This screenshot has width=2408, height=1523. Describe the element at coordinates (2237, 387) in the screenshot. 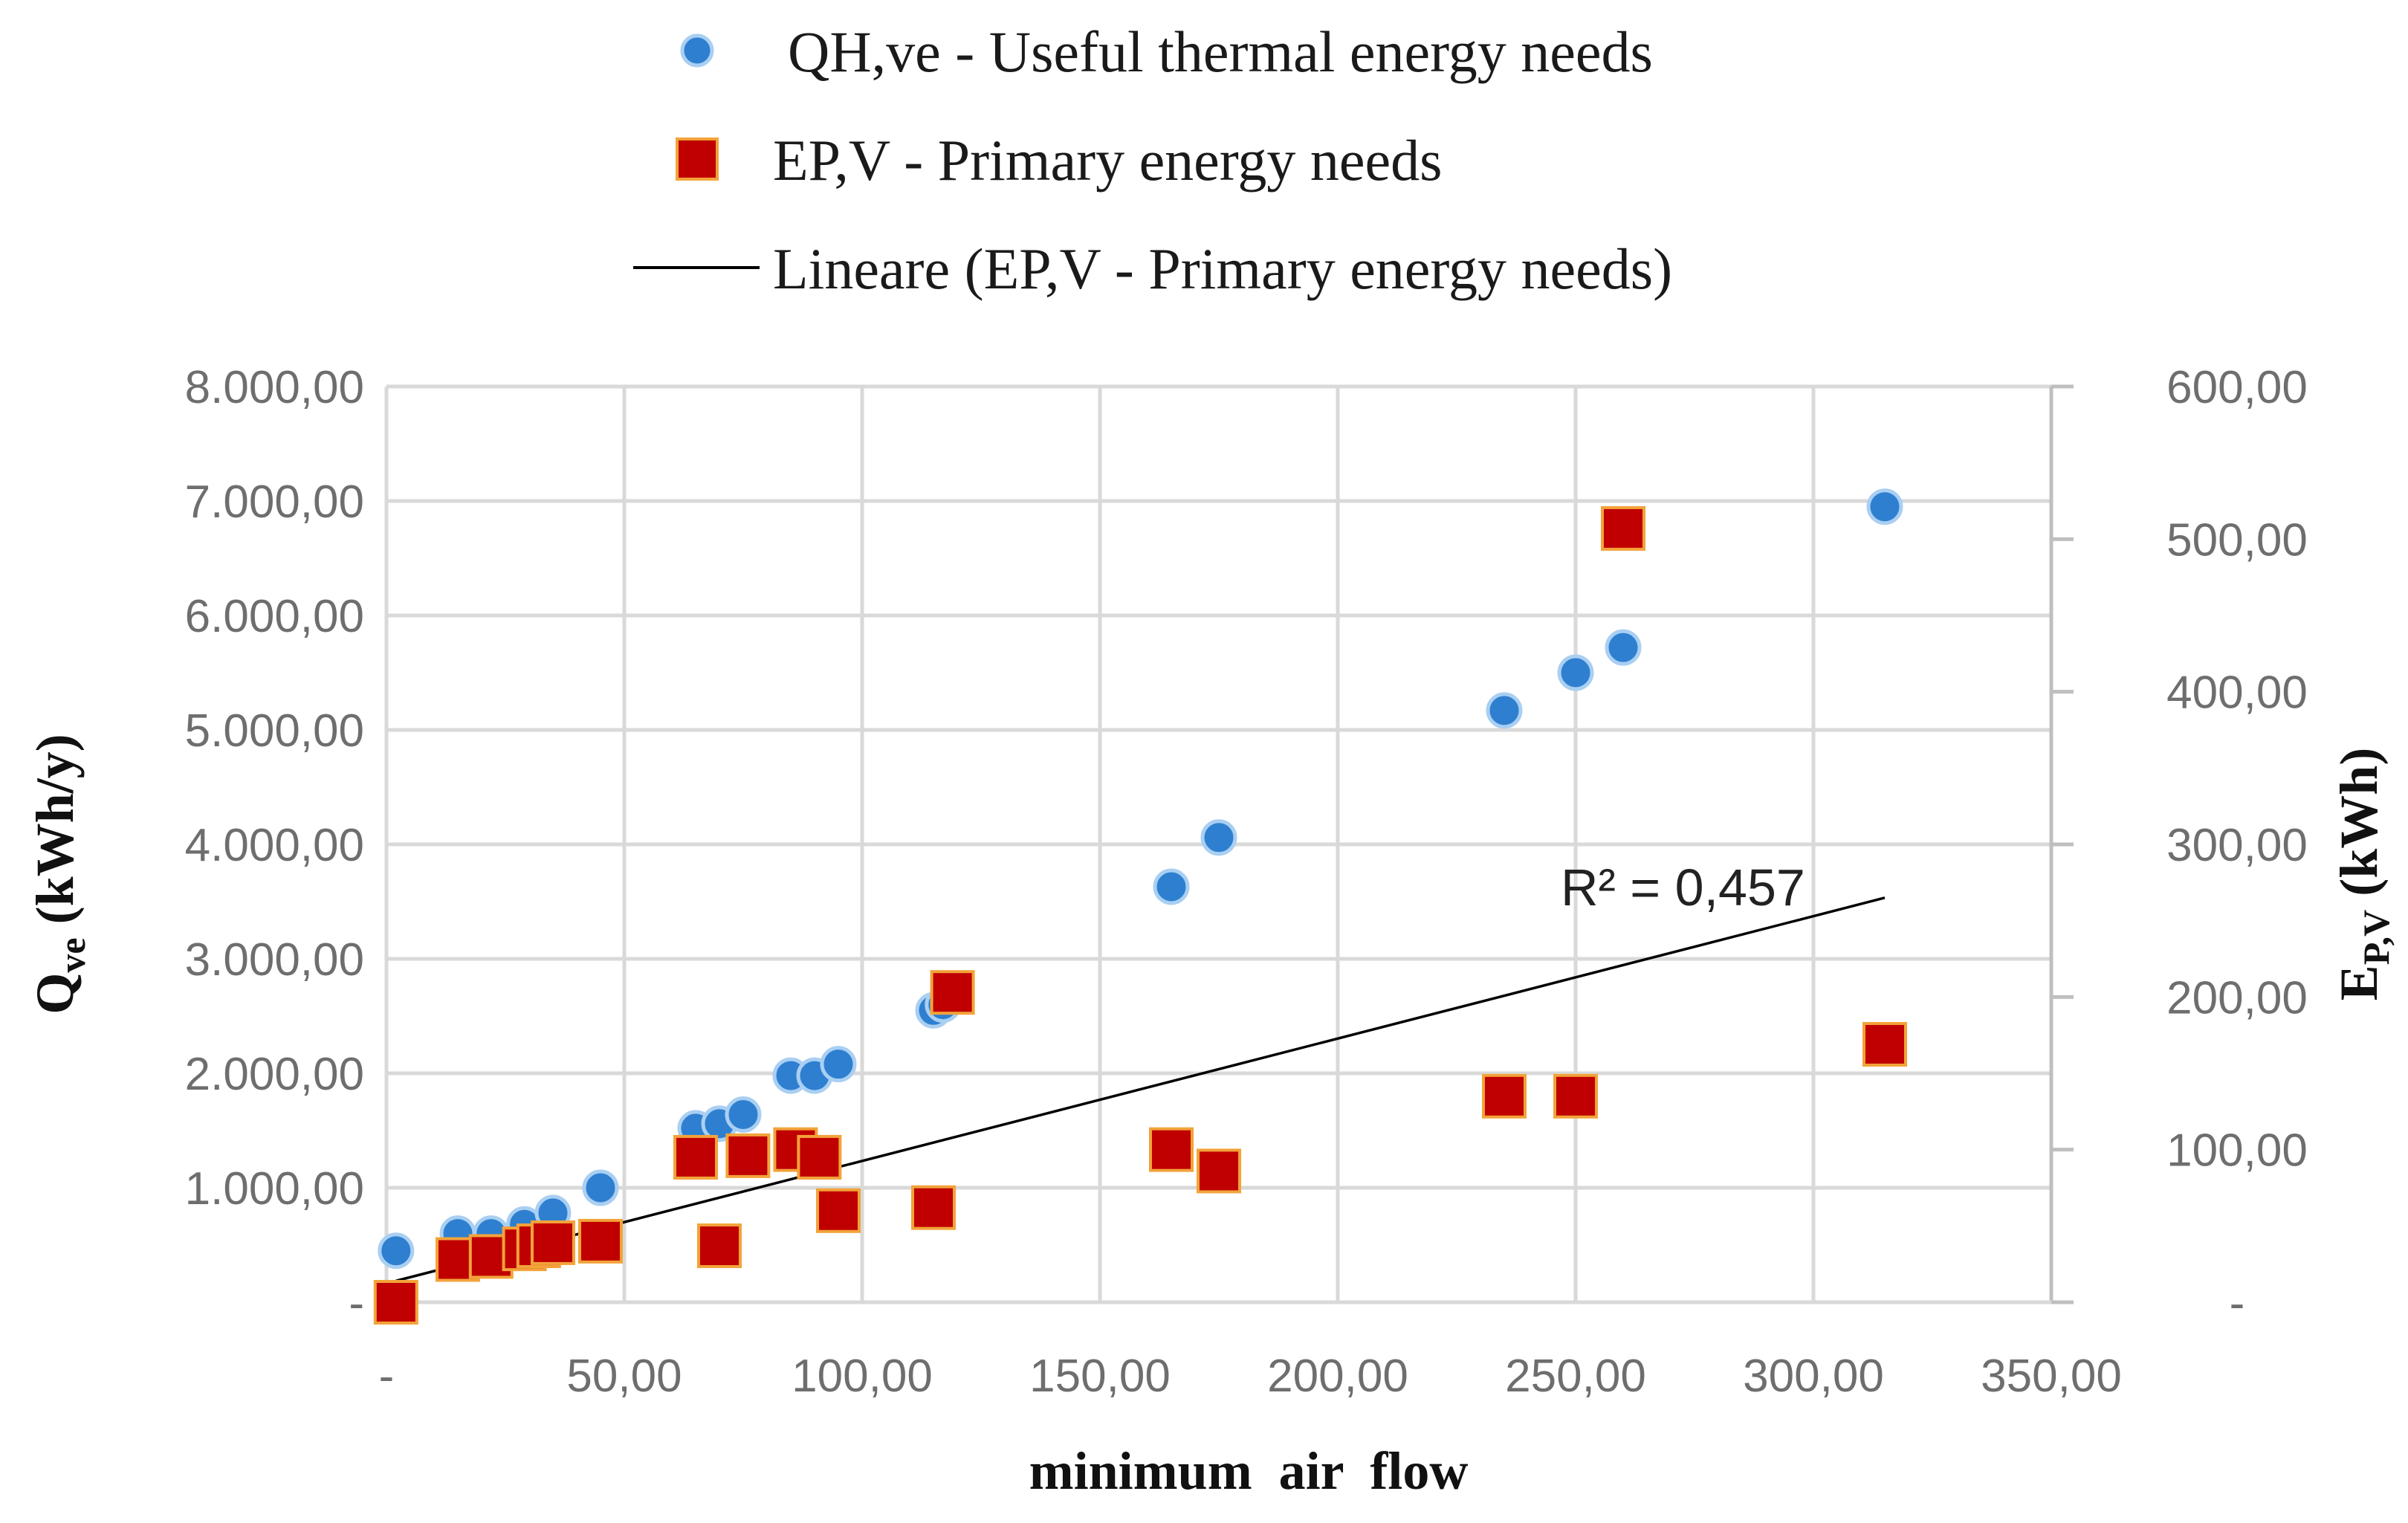

I see `y-right-tick-label: 600,00` at that location.